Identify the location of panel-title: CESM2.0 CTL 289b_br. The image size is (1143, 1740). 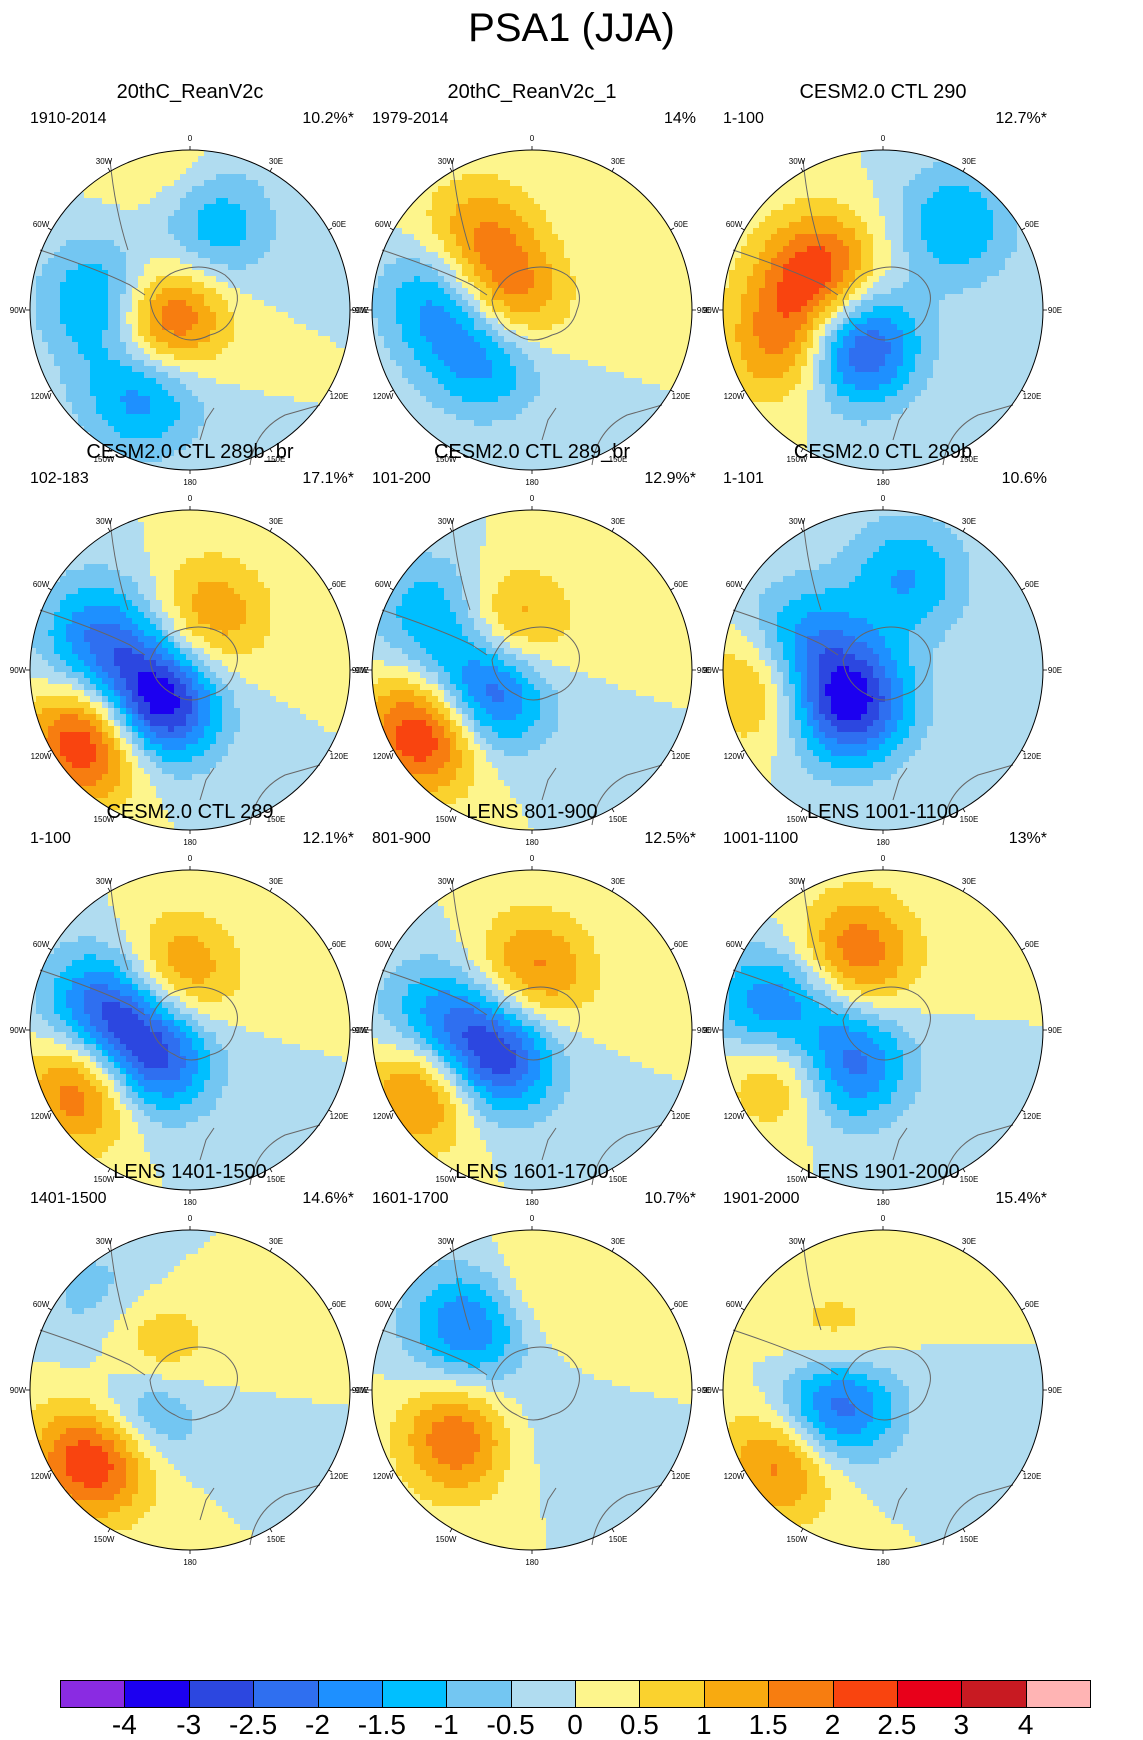
(190, 452).